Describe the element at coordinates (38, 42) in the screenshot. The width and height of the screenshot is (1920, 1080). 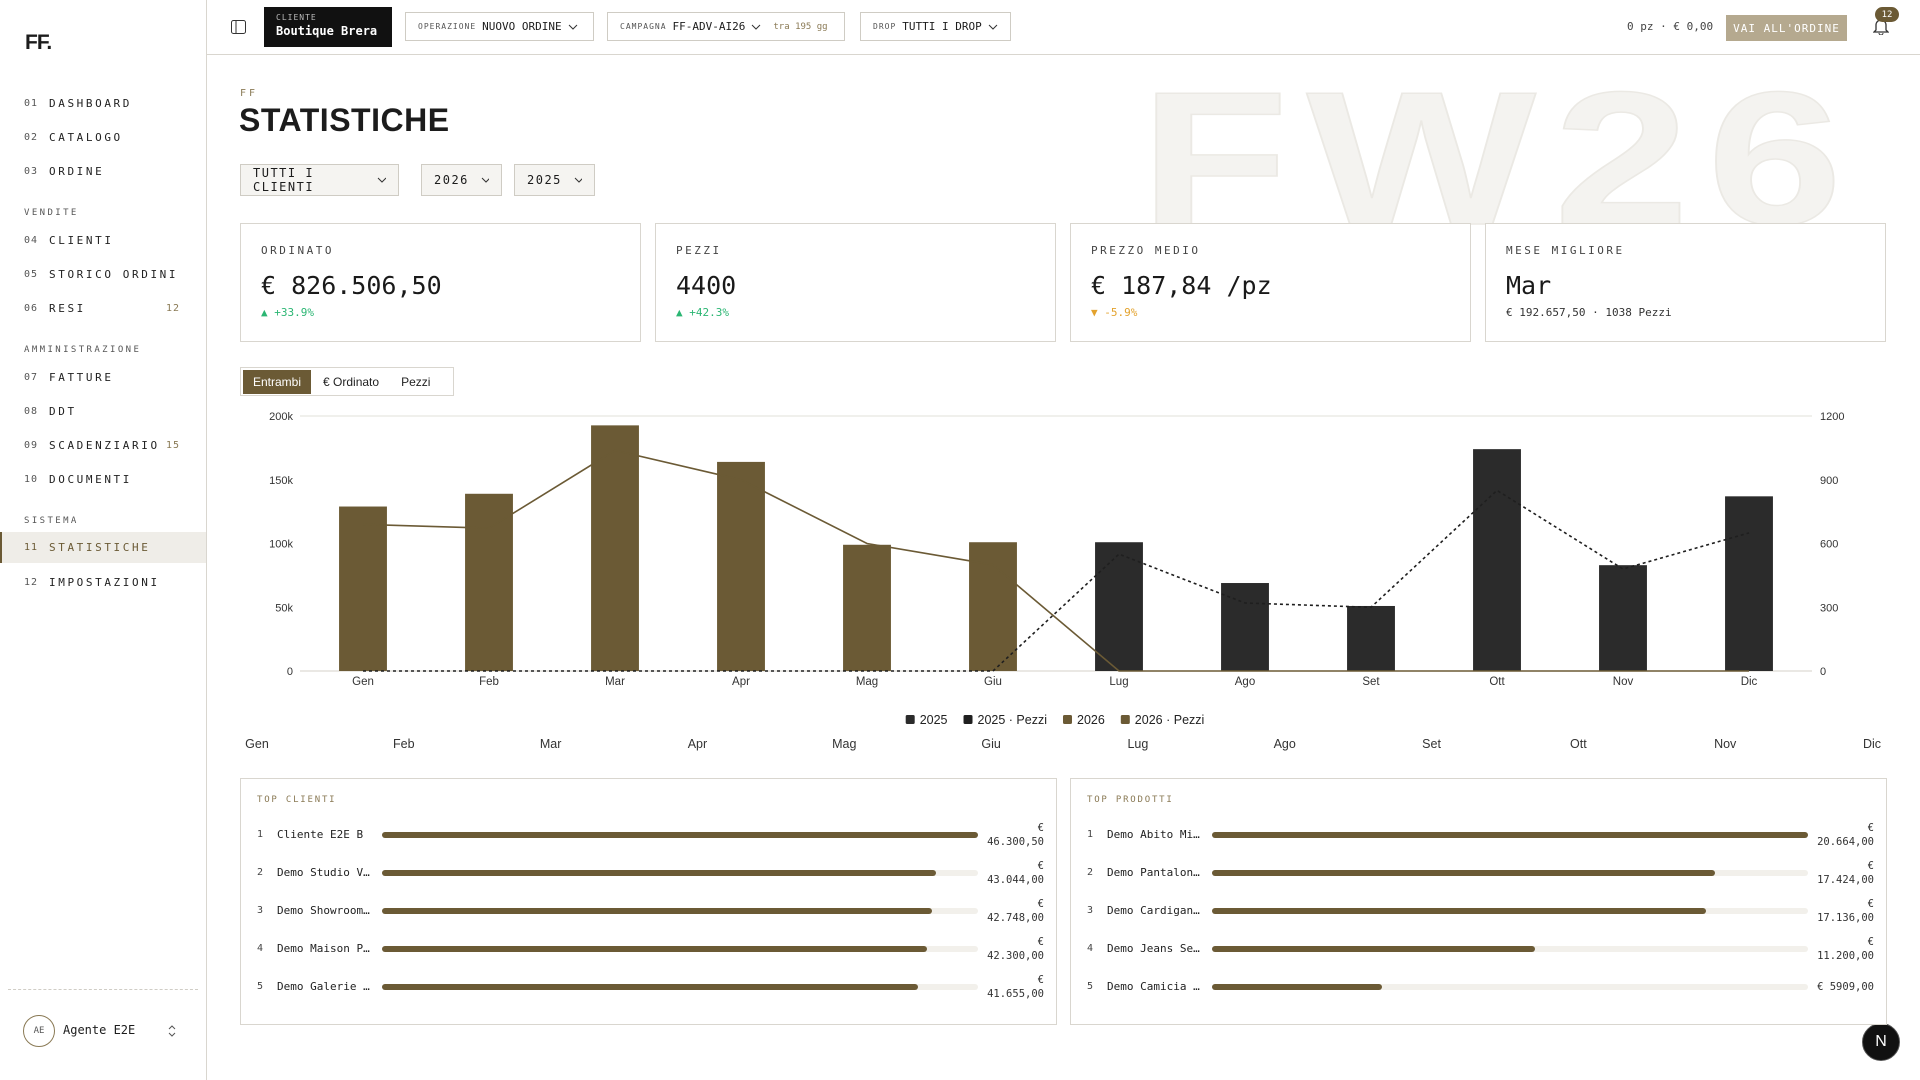
I see `logo: FF.` at that location.